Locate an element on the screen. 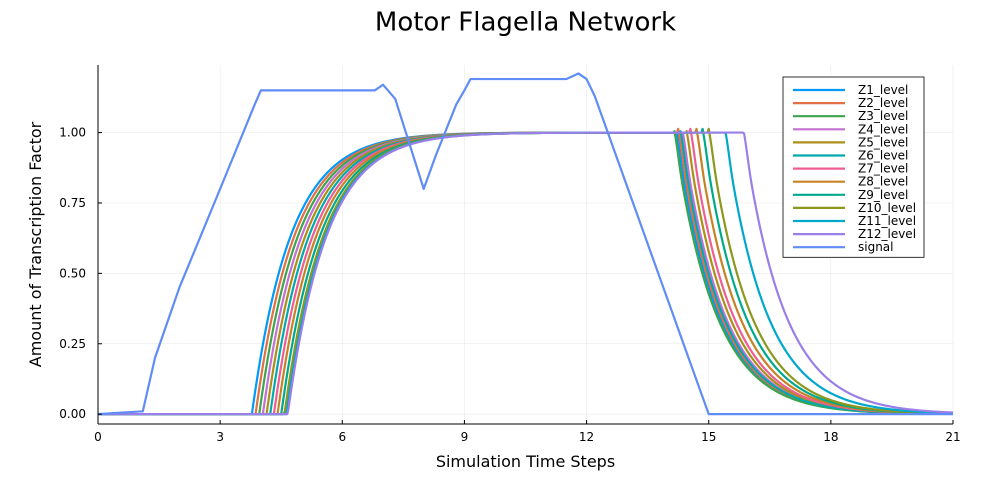 The height and width of the screenshot is (500, 1000). legend-label: Z4_level is located at coordinates (883, 129).